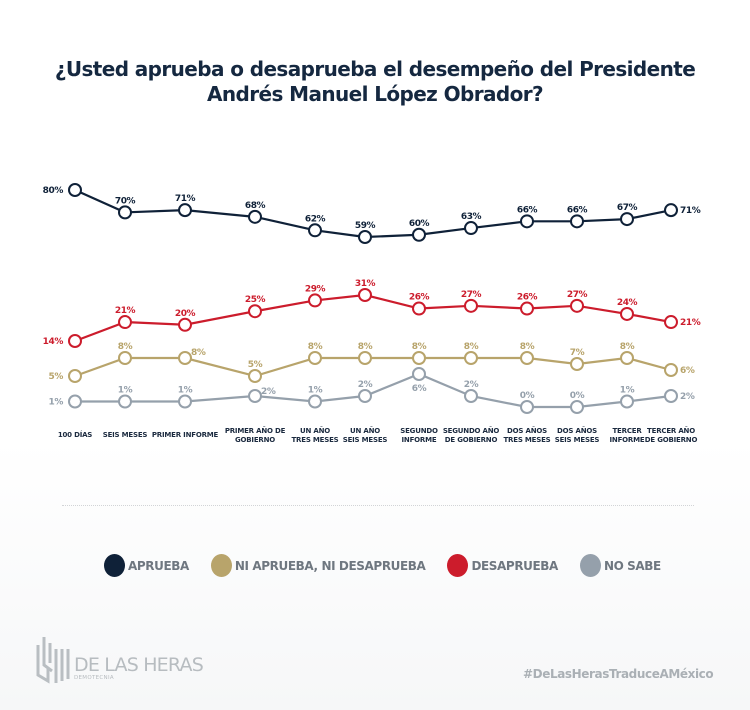 This screenshot has height=710, width=750. What do you see at coordinates (671, 430) in the screenshot?
I see `x-tick-label: TERCER AÑO` at bounding box center [671, 430].